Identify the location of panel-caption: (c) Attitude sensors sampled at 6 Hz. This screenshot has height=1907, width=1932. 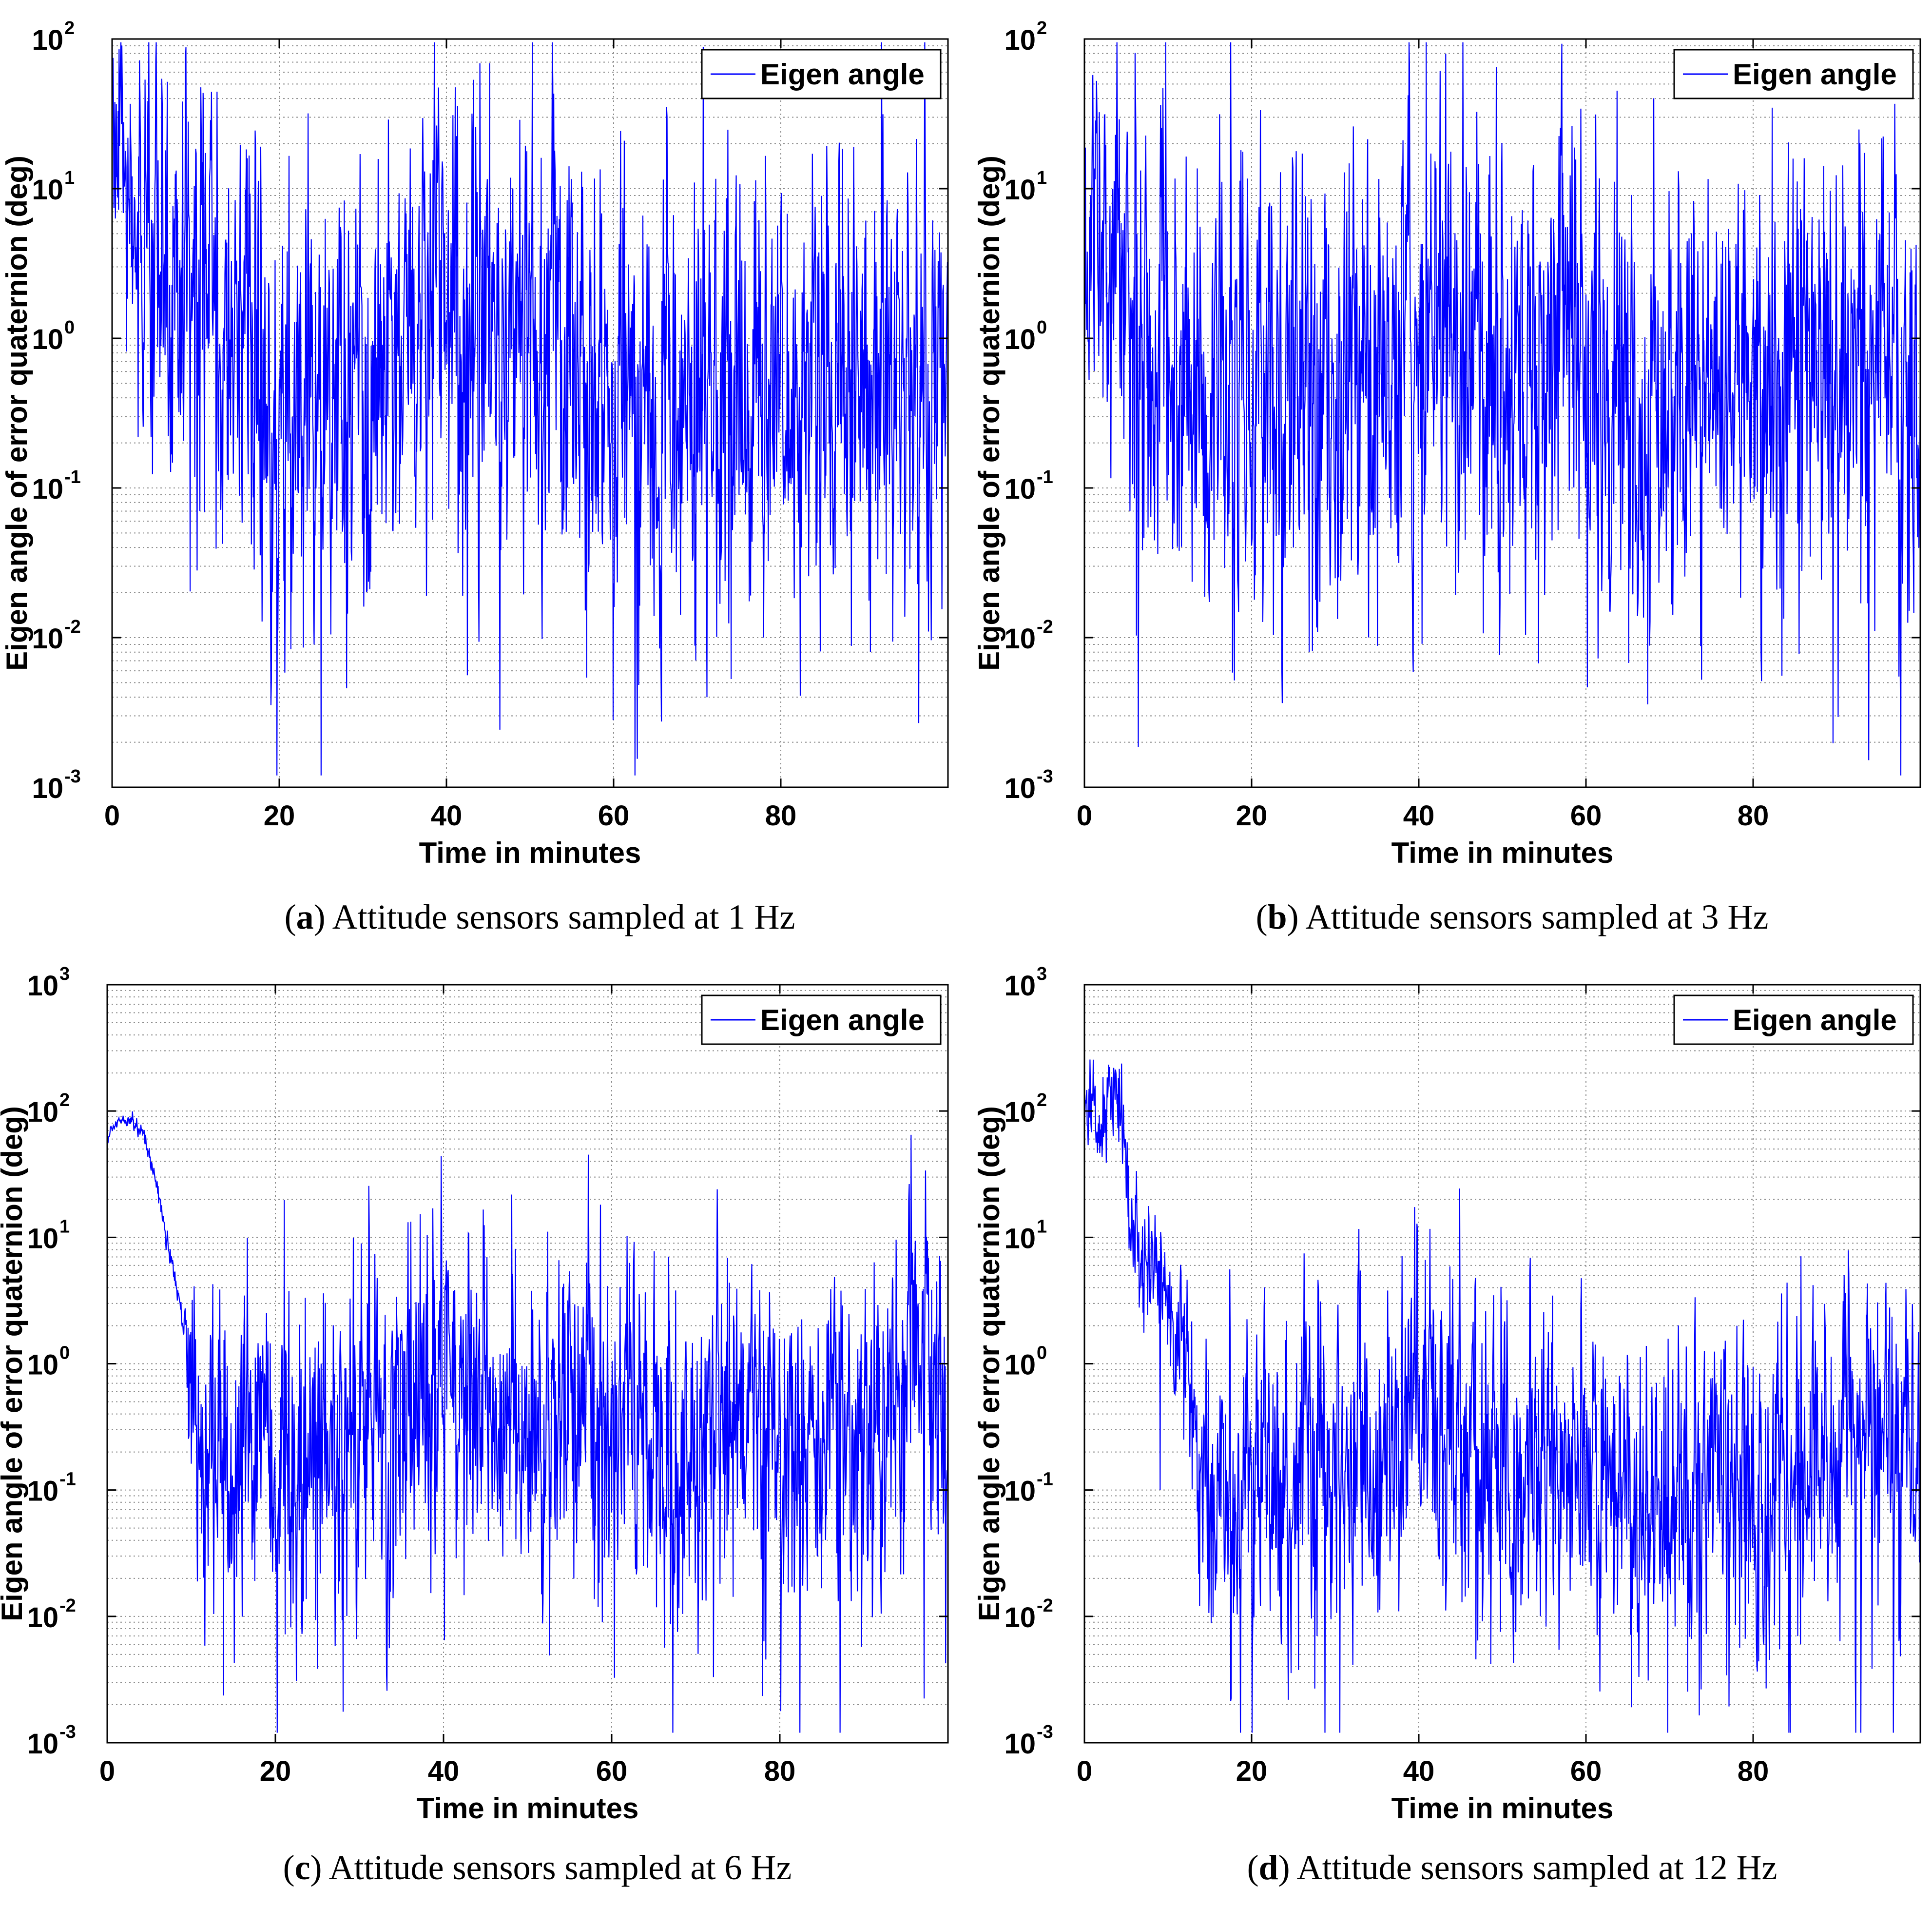
(537, 1867).